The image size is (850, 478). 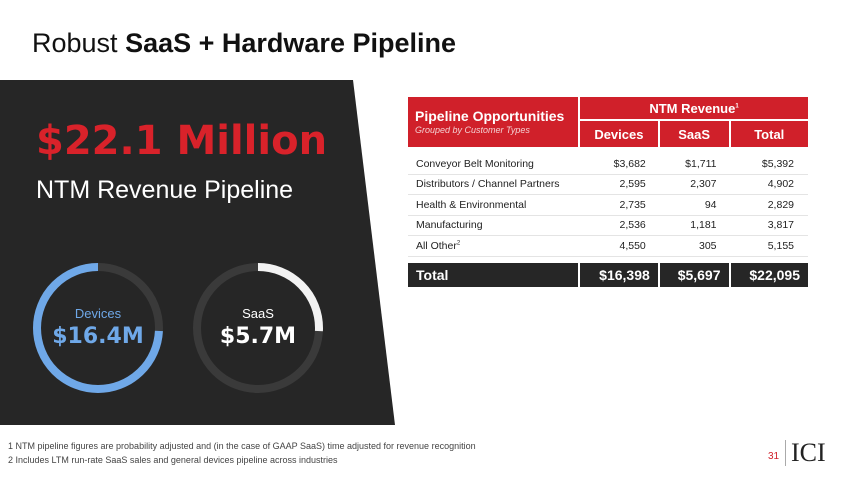 What do you see at coordinates (165, 190) in the screenshot?
I see `hero-label: NTM Revenue Pipeline` at bounding box center [165, 190].